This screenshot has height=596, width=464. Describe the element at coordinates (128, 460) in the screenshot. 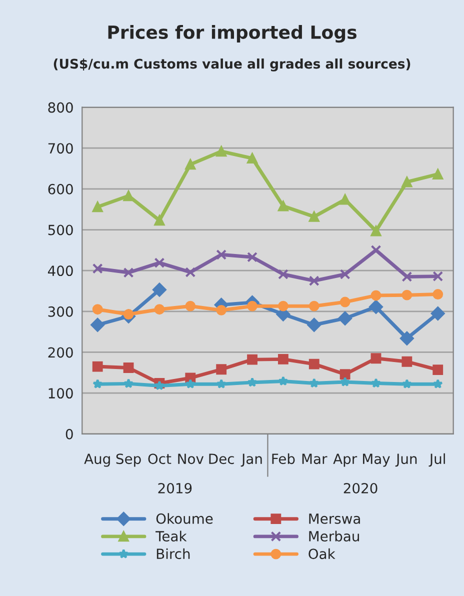

I see `x-tick-label: Sep` at that location.